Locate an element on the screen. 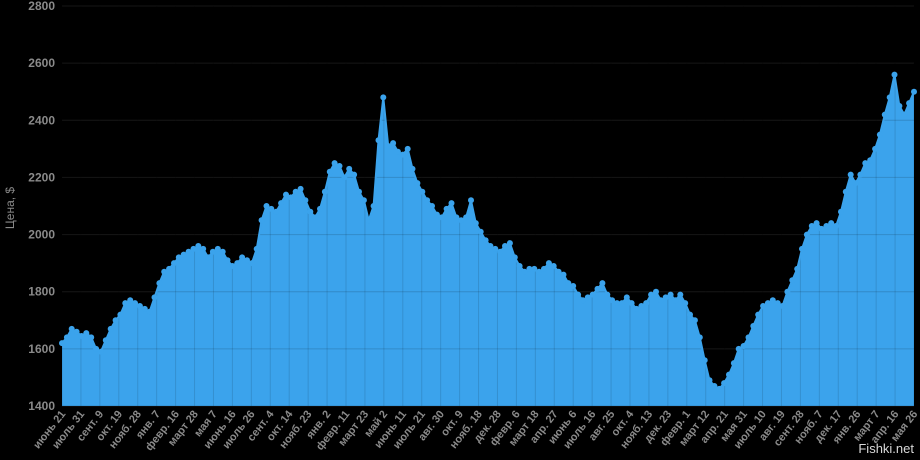 The height and width of the screenshot is (460, 920). y-tick-label: 2600 is located at coordinates (41, 63).